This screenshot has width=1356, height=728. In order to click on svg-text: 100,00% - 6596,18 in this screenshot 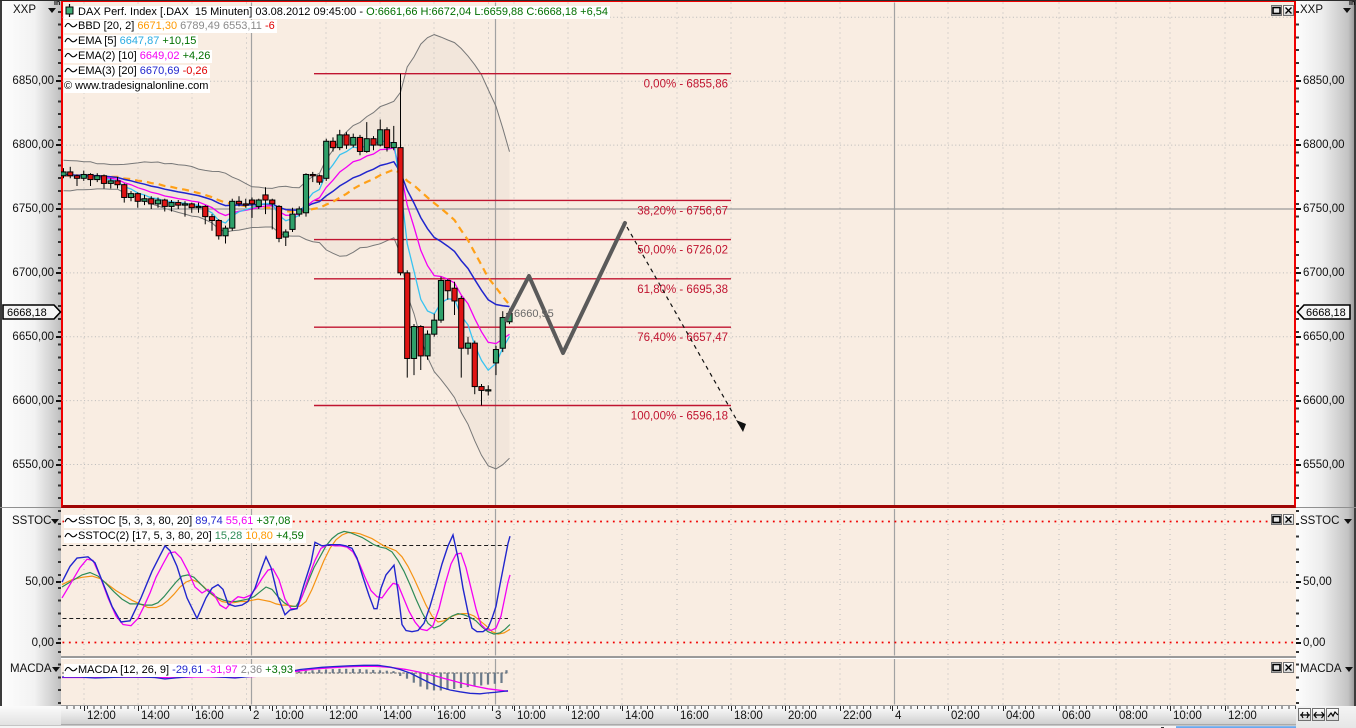, I will do `click(679, 417)`.